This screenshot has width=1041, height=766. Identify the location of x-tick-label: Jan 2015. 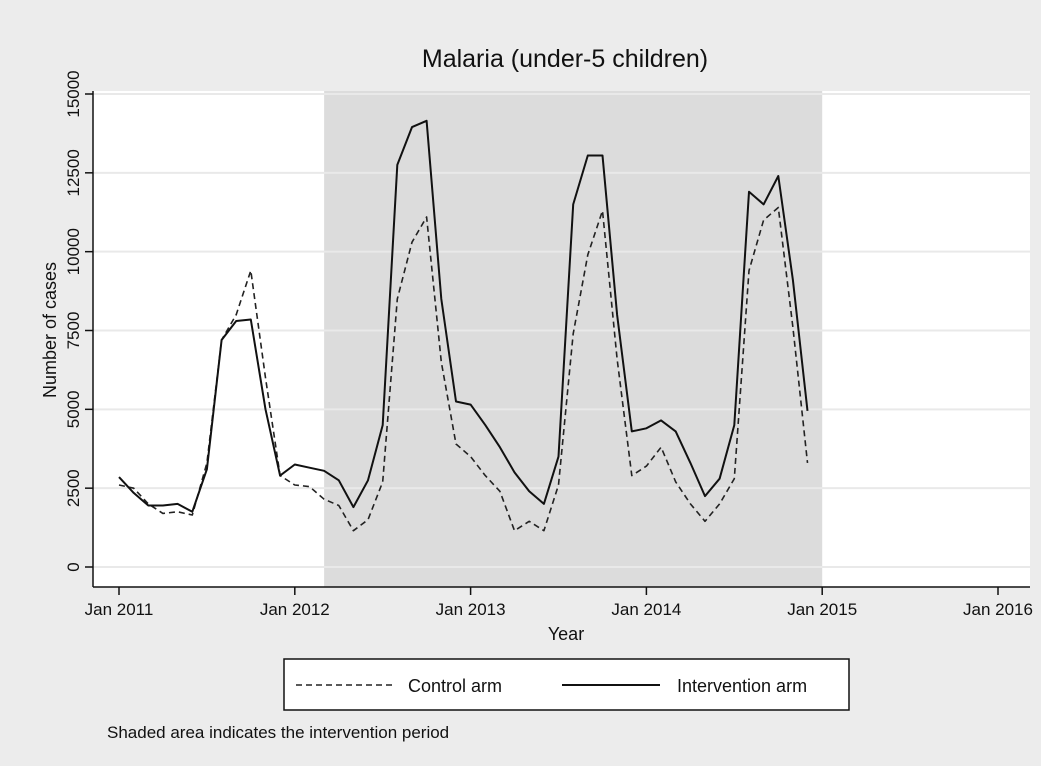
(822, 609).